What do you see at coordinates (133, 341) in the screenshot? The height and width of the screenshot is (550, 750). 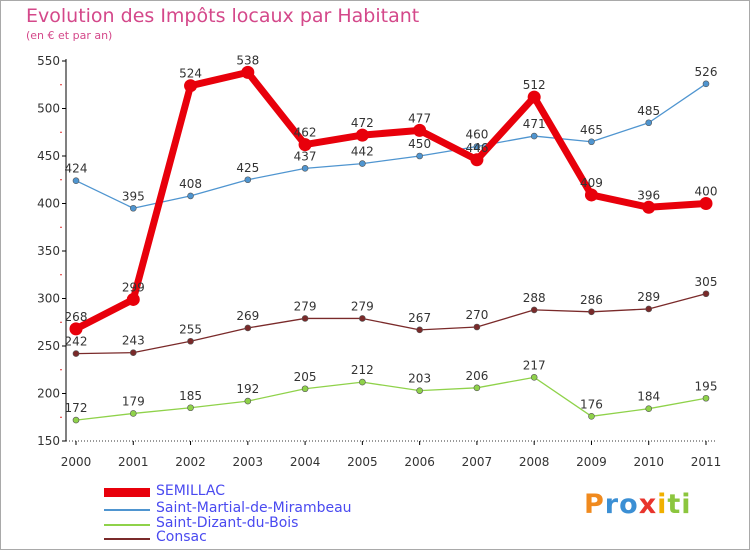 I see `data-label-consac: 243` at bounding box center [133, 341].